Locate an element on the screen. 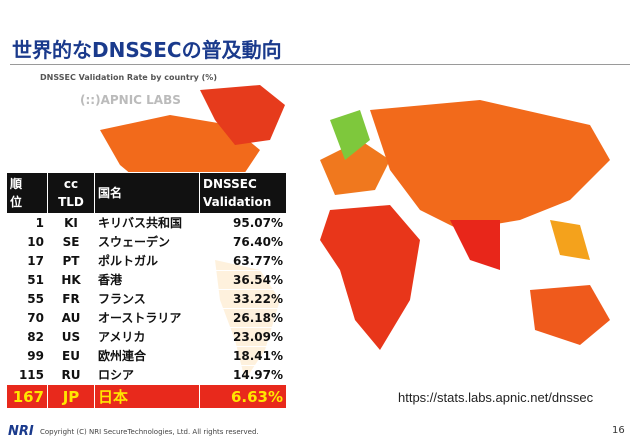  table-cell: 36.54% is located at coordinates (243, 280).